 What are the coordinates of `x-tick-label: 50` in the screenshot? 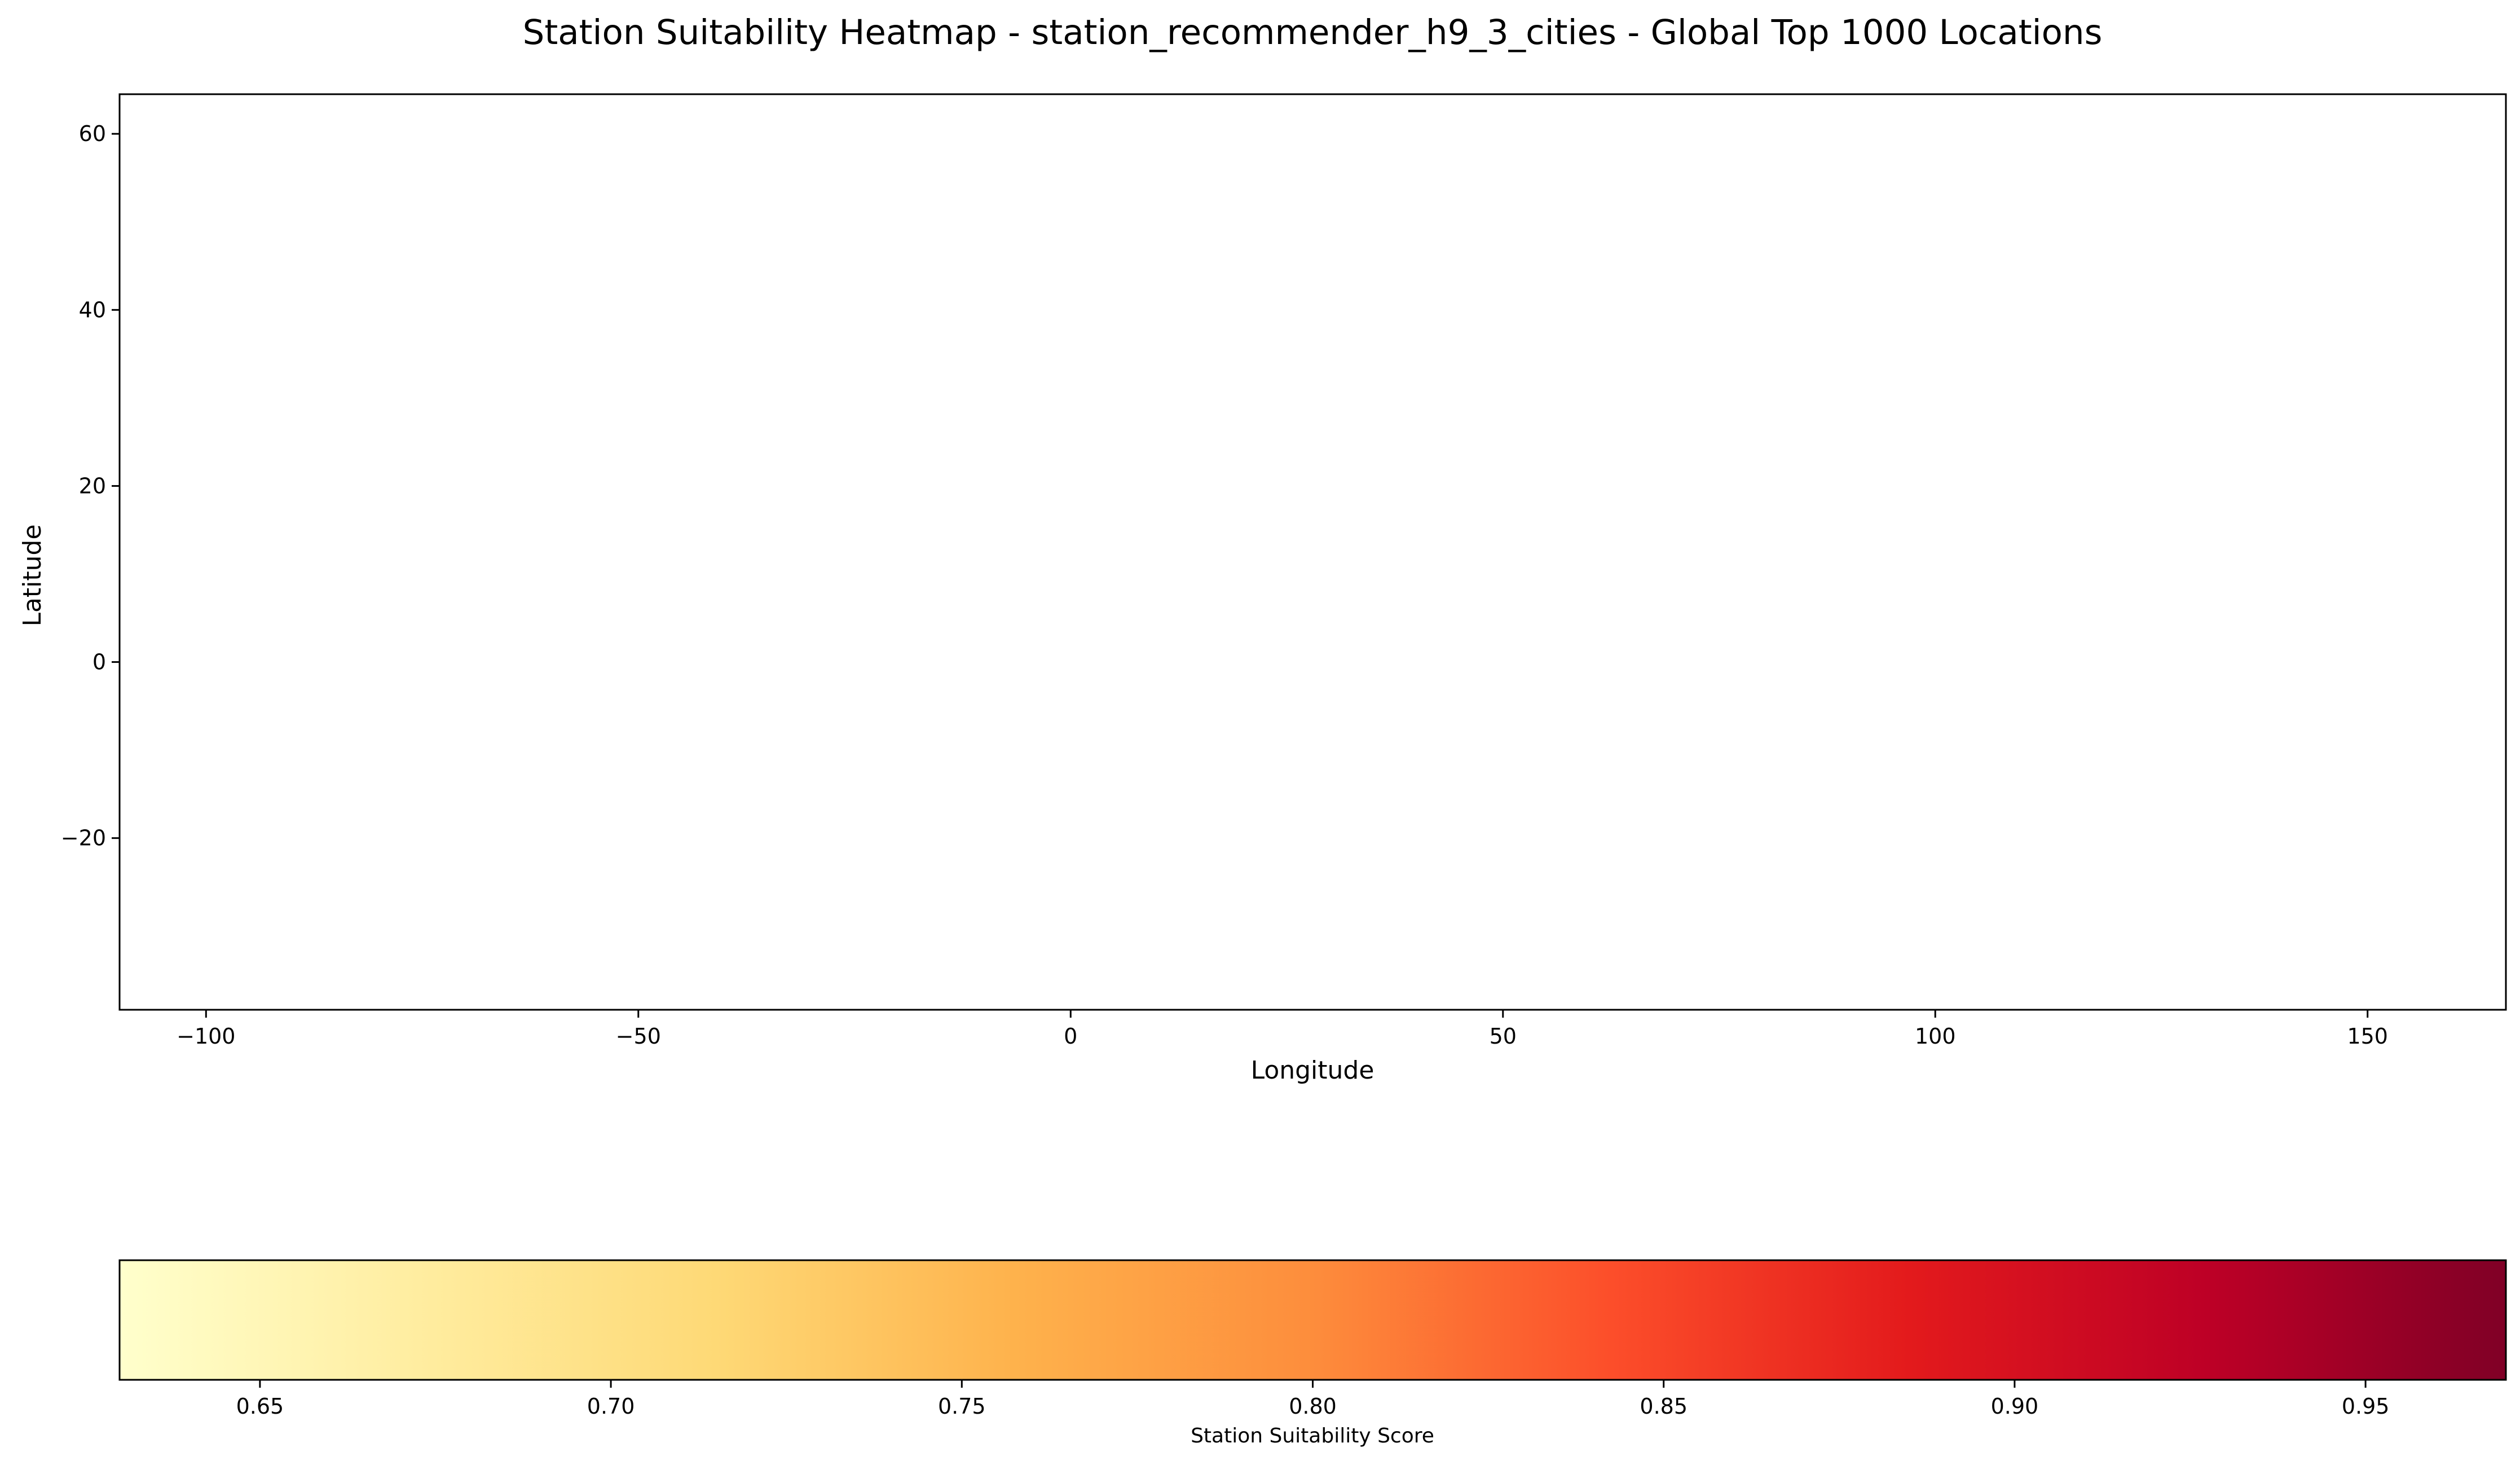 It's located at (1503, 1036).